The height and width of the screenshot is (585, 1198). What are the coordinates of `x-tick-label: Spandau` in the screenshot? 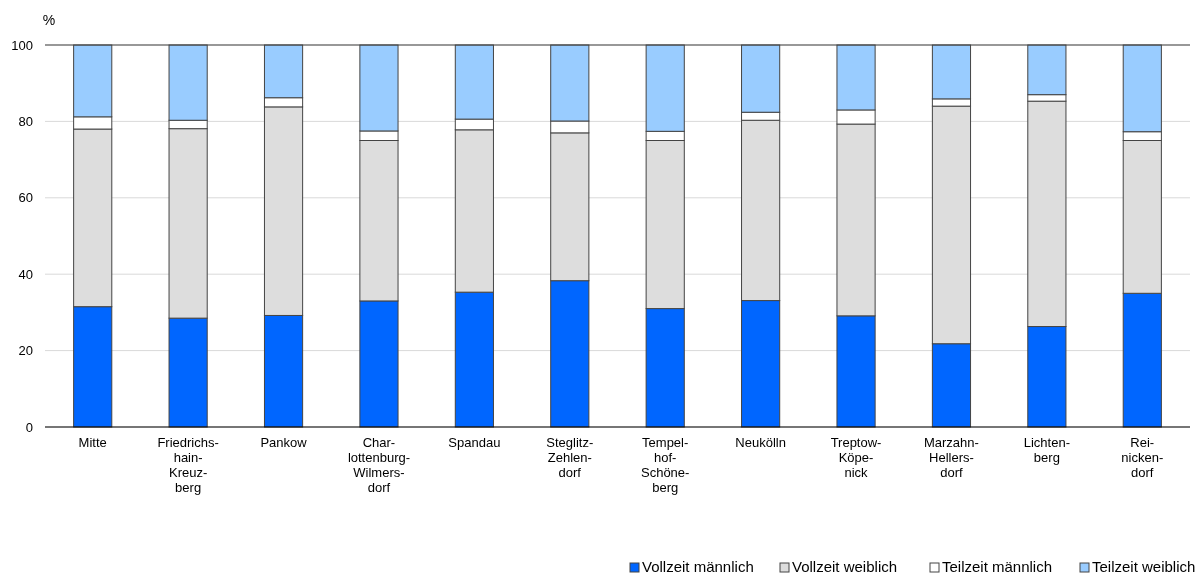 It's located at (474, 442).